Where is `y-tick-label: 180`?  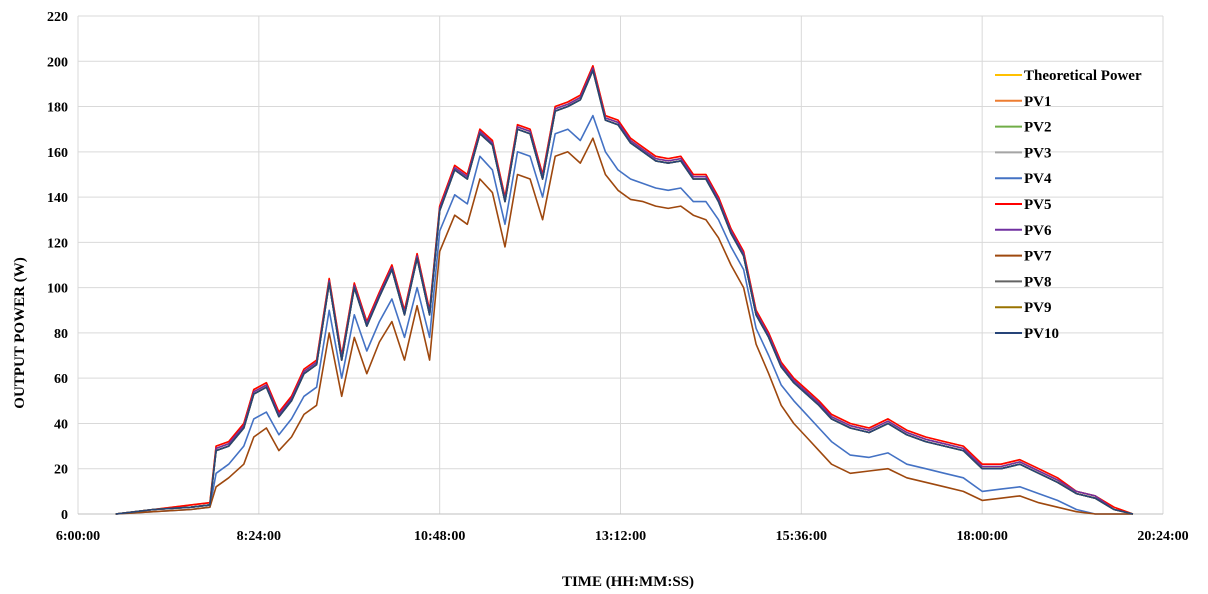 y-tick-label: 180 is located at coordinates (57, 108).